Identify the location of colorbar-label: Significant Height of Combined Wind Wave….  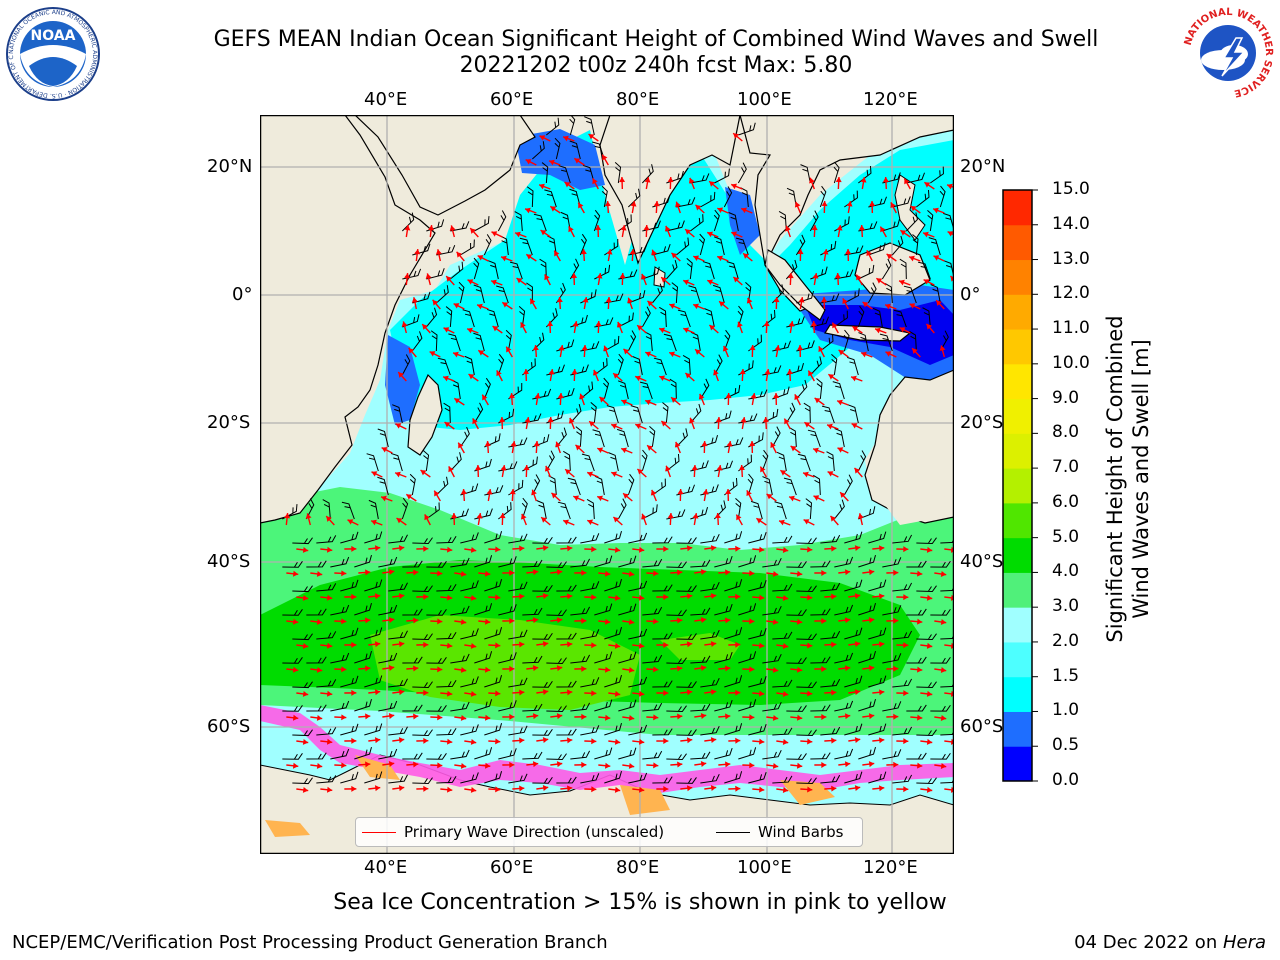
(1128, 479).